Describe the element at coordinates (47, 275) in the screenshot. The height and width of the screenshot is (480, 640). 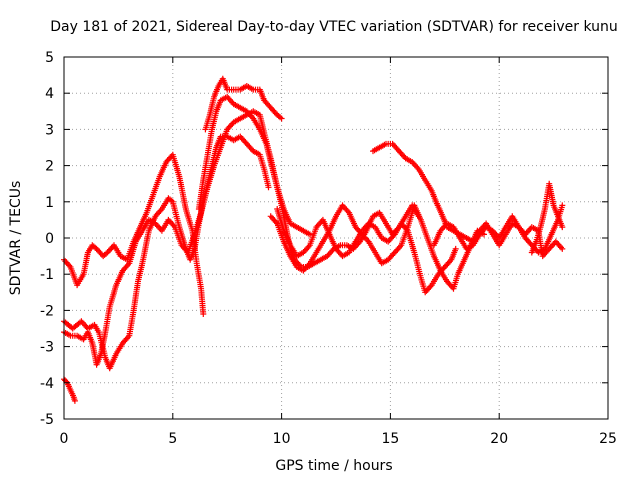
I see `y-tick-label: -1` at that location.